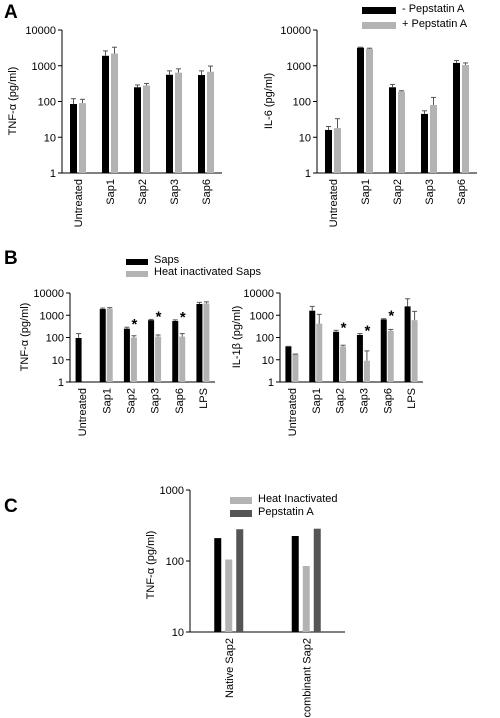 The height and width of the screenshot is (718, 500). Describe the element at coordinates (435, 24) in the screenshot. I see `legend-entry: + Pepstatin A` at that location.